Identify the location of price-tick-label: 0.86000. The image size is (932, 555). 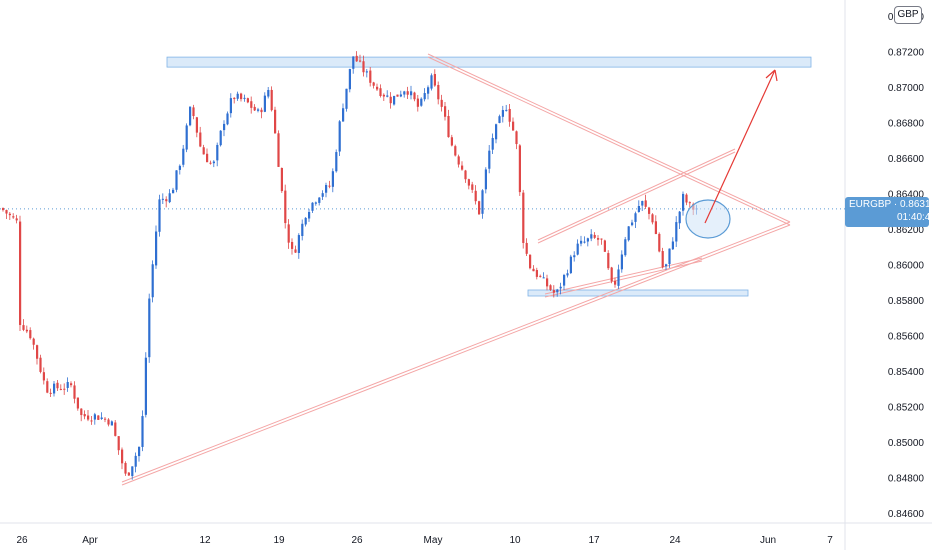
(906, 266).